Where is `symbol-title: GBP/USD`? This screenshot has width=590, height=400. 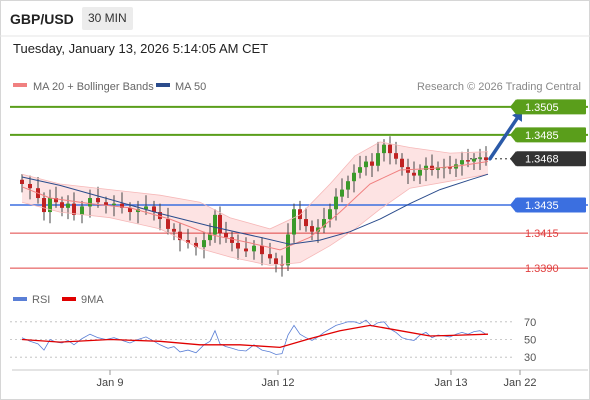 symbol-title: GBP/USD is located at coordinates (42, 19).